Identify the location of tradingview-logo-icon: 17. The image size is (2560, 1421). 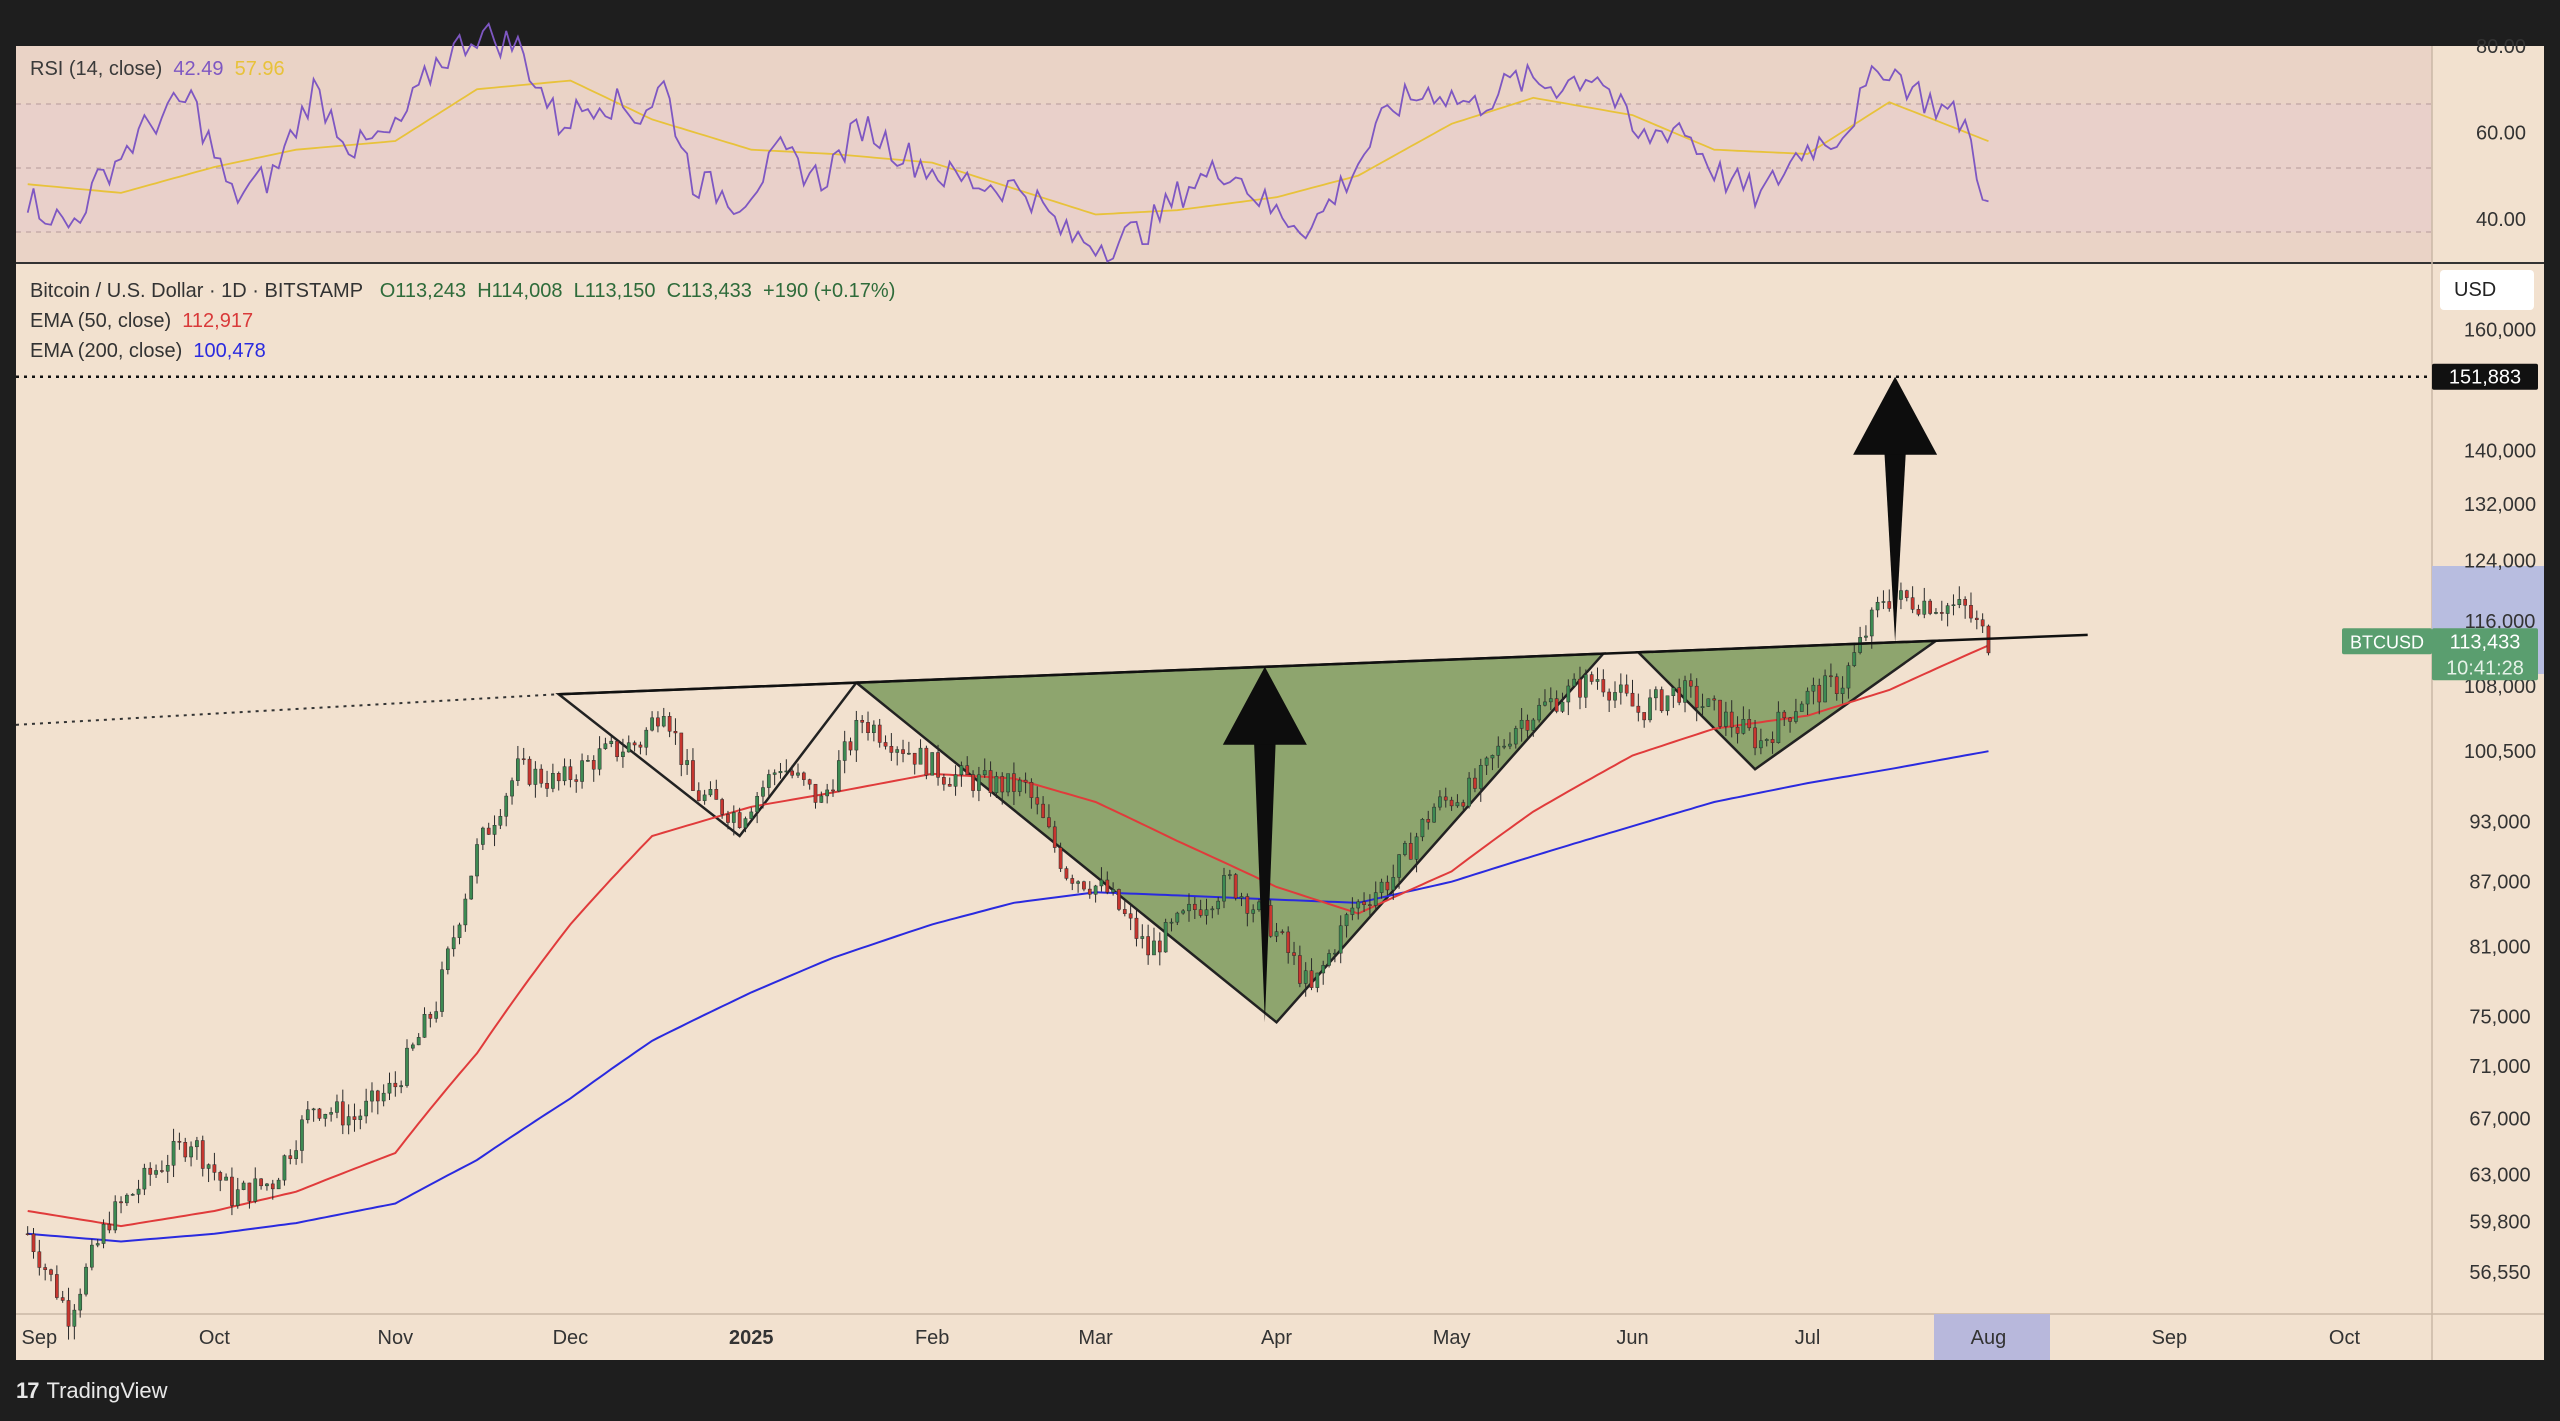
(28, 1390).